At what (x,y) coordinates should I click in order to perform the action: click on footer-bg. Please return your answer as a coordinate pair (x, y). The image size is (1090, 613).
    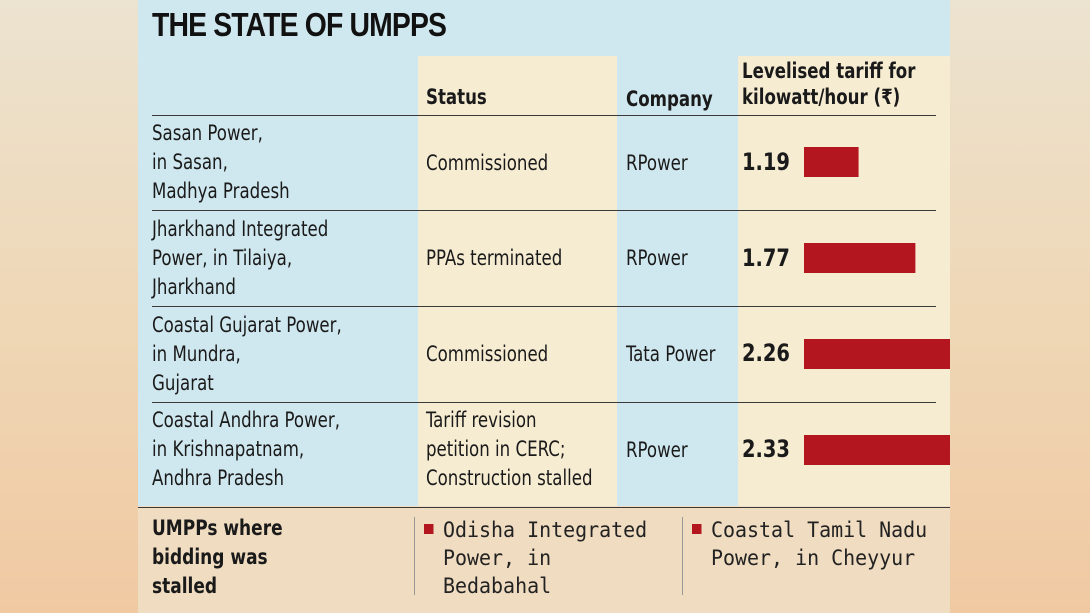
    Looking at the image, I should click on (544, 559).